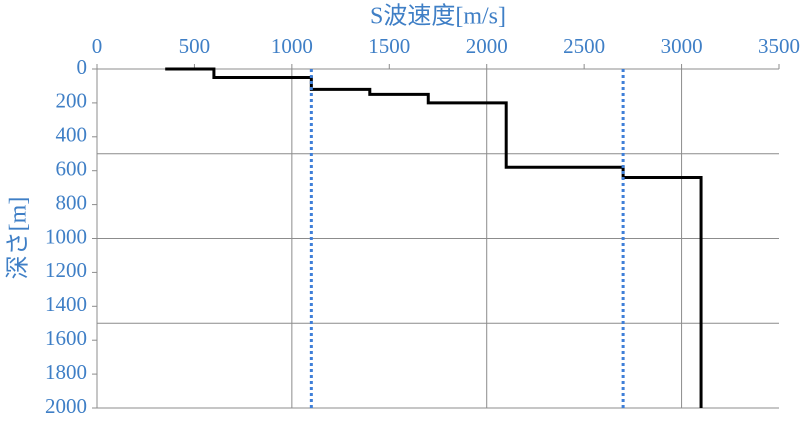 Image resolution: width=810 pixels, height=426 pixels. I want to click on y-tick-label: 800, so click(72, 202).